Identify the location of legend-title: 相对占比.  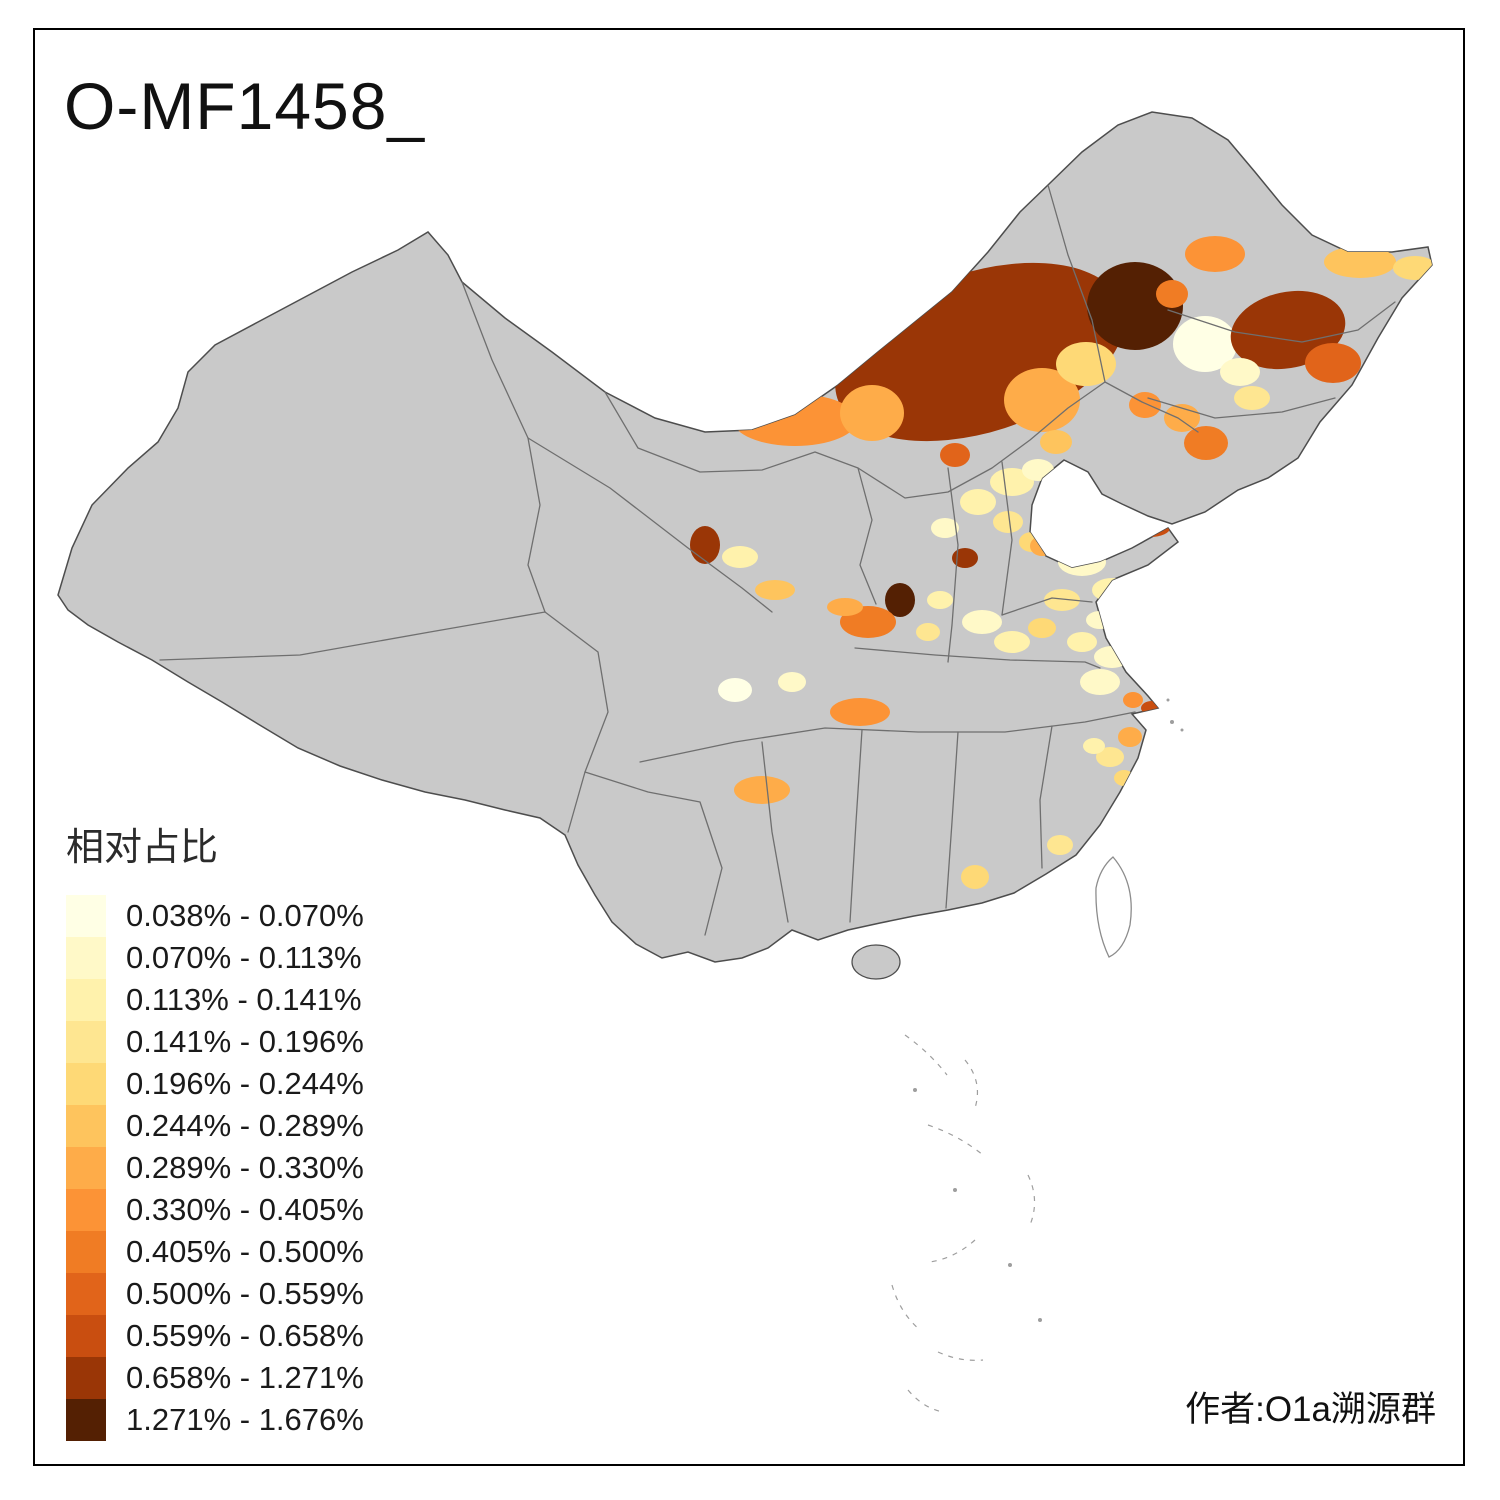
(142, 848).